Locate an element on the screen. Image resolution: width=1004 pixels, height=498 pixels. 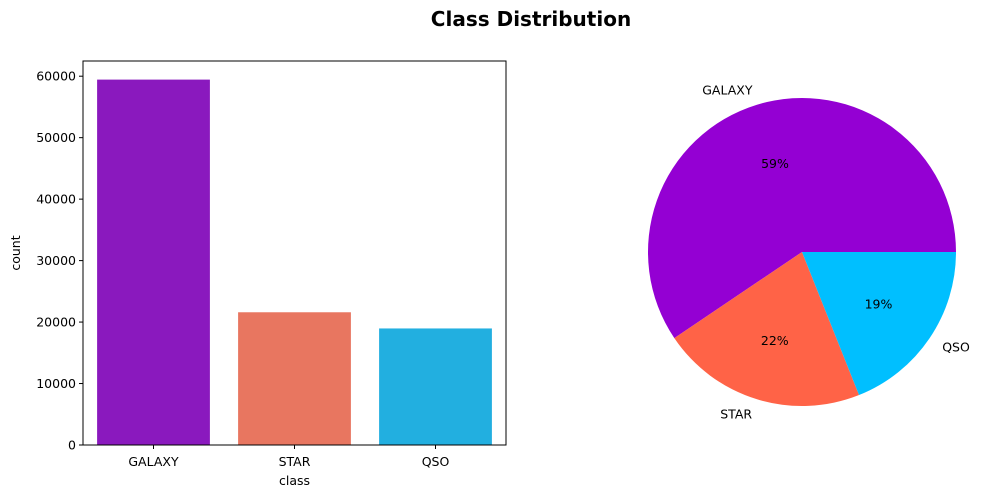
bar-qso is located at coordinates (435, 386).